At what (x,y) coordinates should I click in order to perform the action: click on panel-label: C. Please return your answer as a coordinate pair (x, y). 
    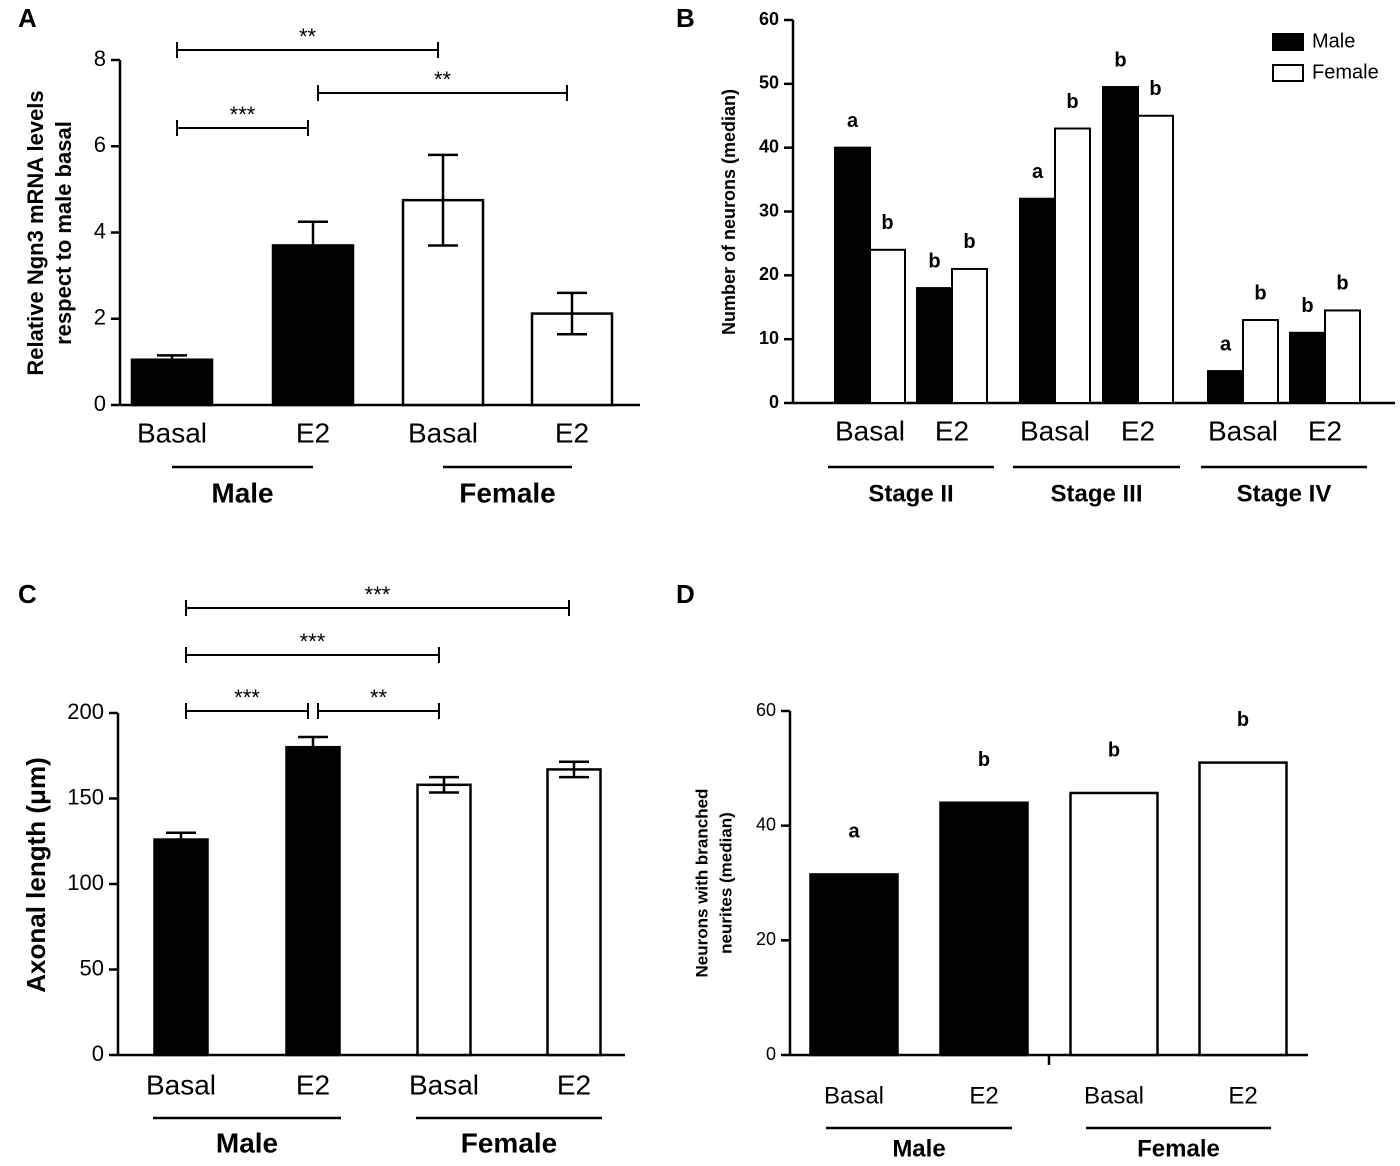
    Looking at the image, I should click on (27, 594).